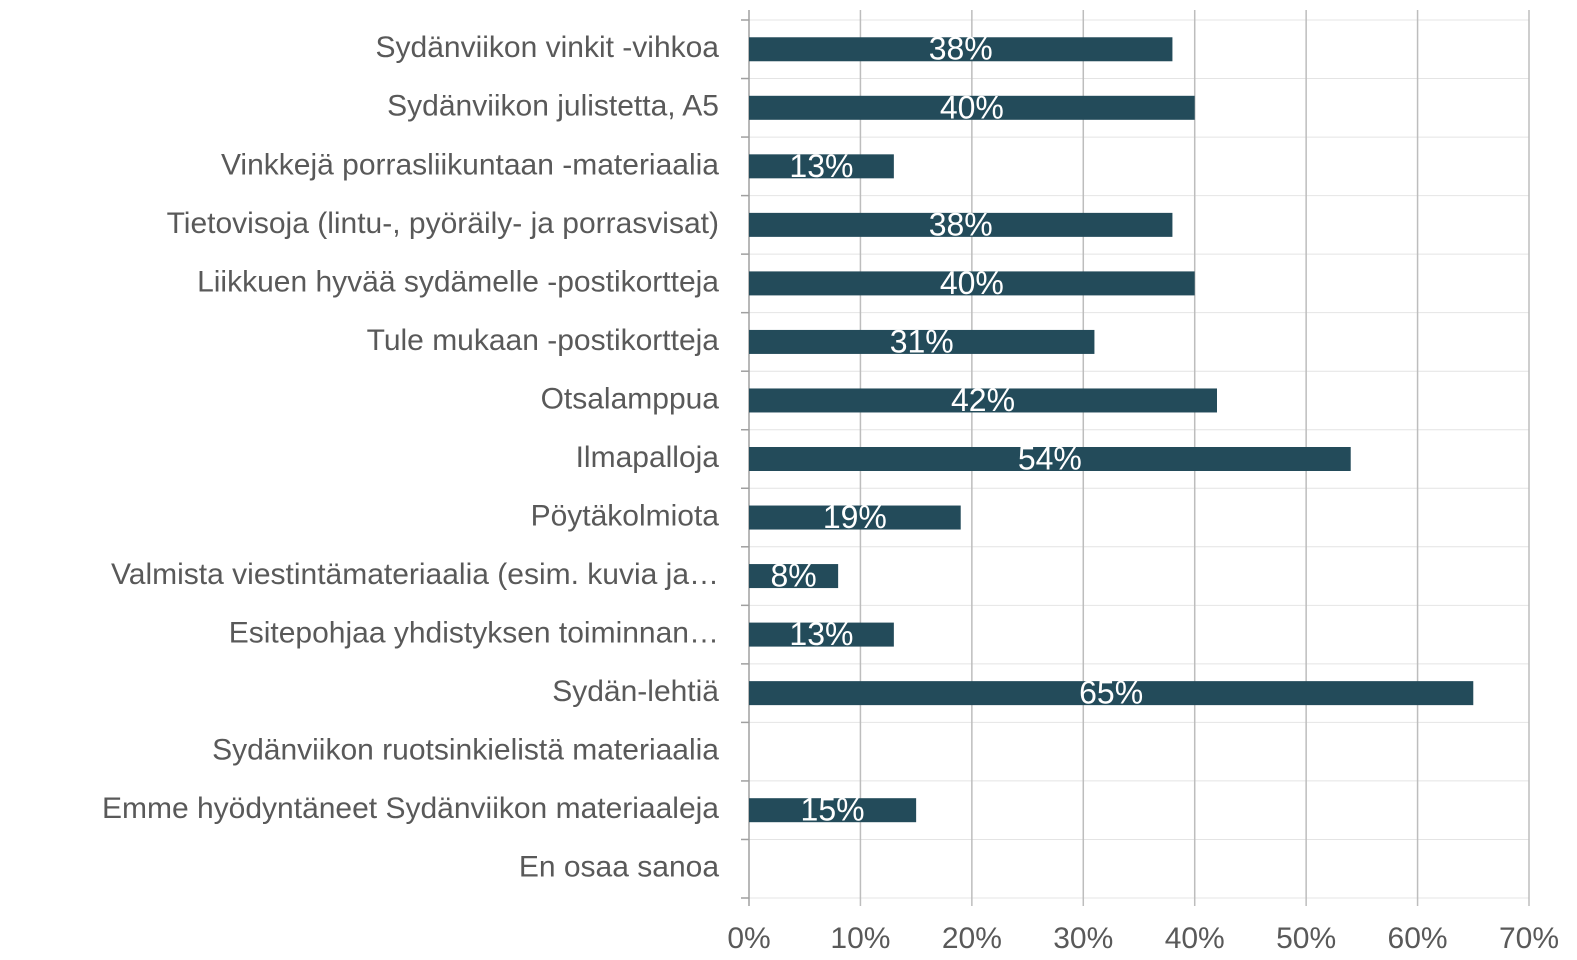 This screenshot has height=960, width=1577. I want to click on value-label: 31%, so click(922, 341).